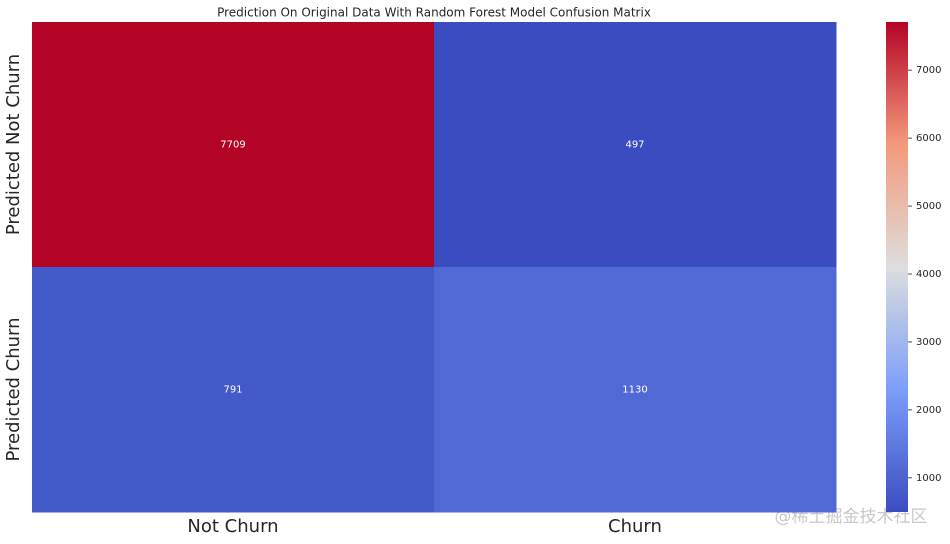 The height and width of the screenshot is (544, 950). What do you see at coordinates (232, 526) in the screenshot?
I see `x-tick-label: Not Churn` at bounding box center [232, 526].